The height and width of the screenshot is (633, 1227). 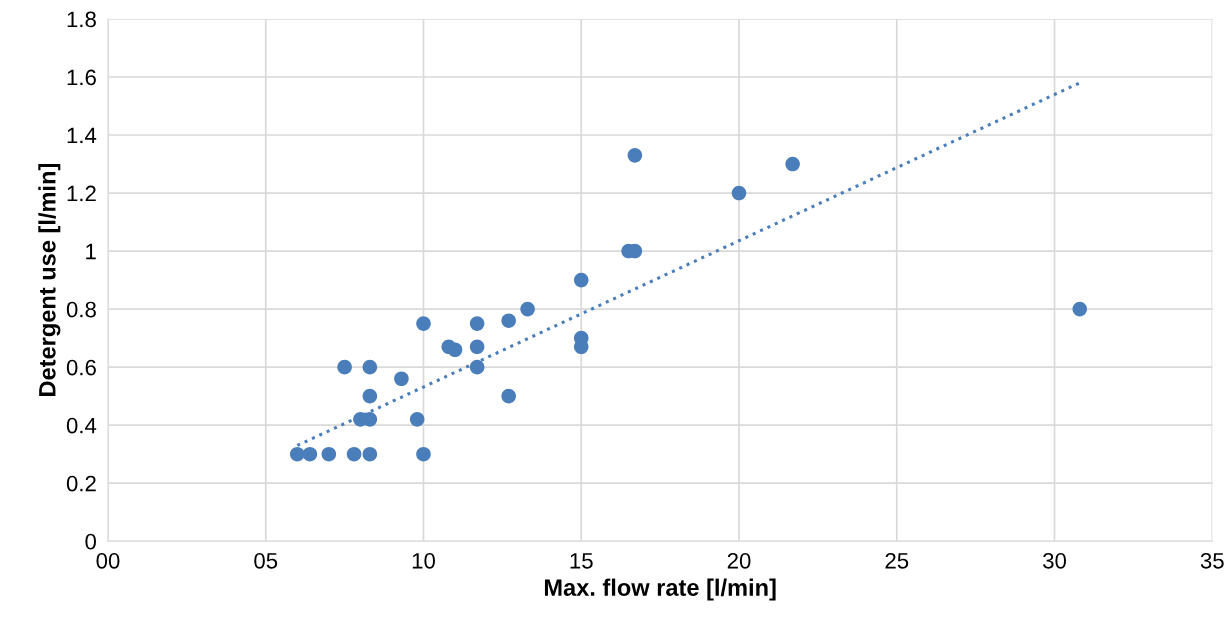 I want to click on x-tick-label: 30, so click(x=1055, y=560).